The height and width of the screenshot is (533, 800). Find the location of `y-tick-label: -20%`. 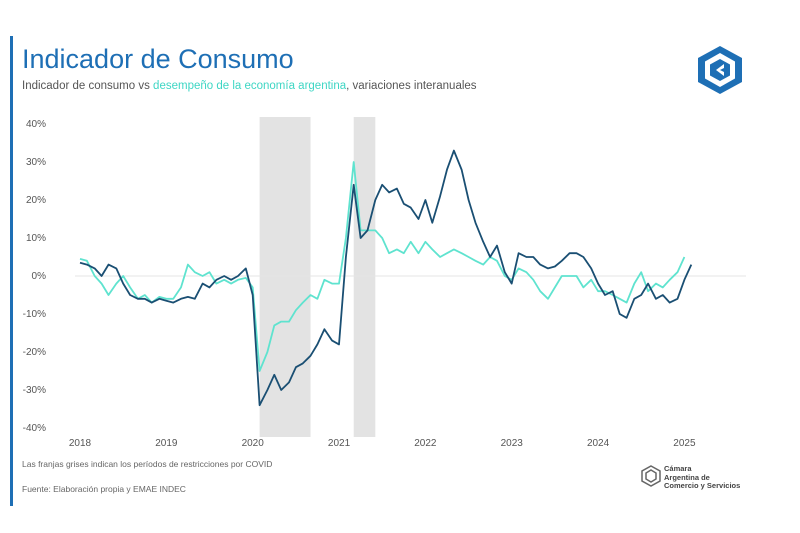

y-tick-label: -20% is located at coordinates (34, 352).